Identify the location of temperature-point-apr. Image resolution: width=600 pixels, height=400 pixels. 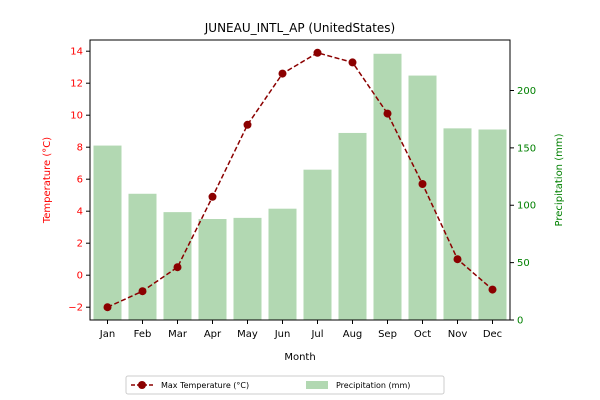
(212, 196).